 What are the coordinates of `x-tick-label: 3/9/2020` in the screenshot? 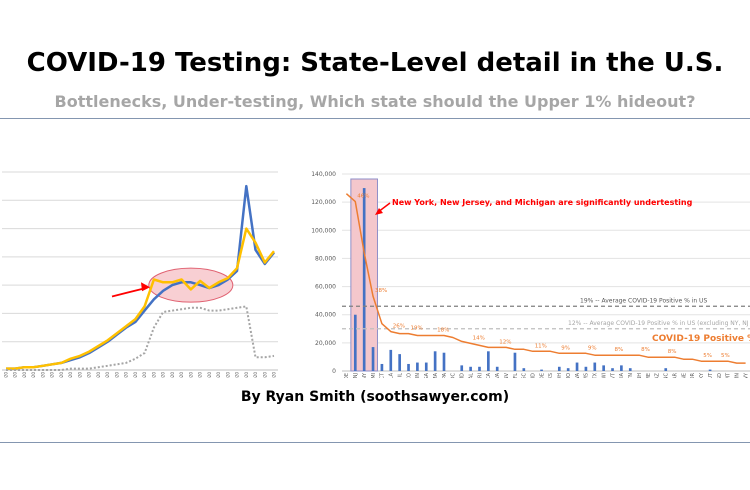 It's located at (15, 375).